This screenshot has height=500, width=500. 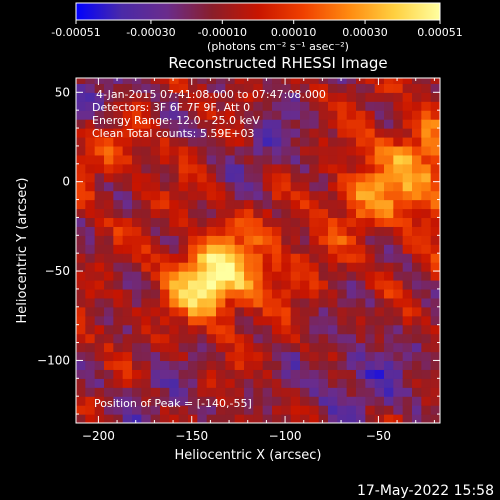 I want to click on colorbar-unit-label: (photons cm⁻² s⁻¹ asec⁻²), so click(x=278, y=46).